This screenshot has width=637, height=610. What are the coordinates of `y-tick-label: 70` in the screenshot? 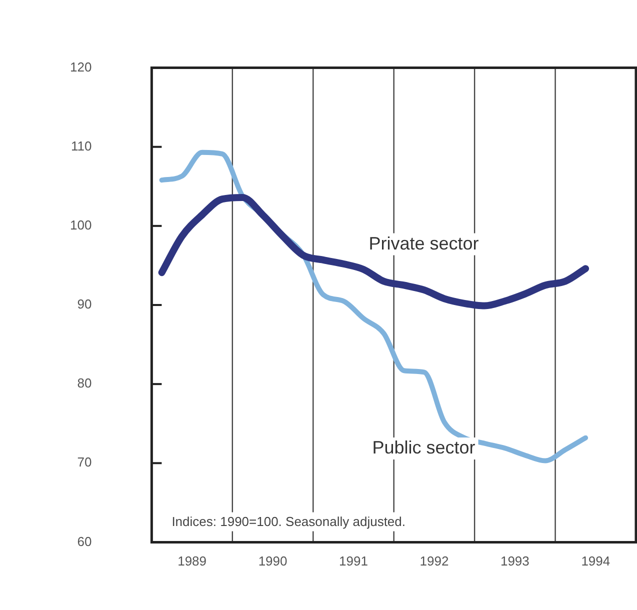 It's located at (84, 462).